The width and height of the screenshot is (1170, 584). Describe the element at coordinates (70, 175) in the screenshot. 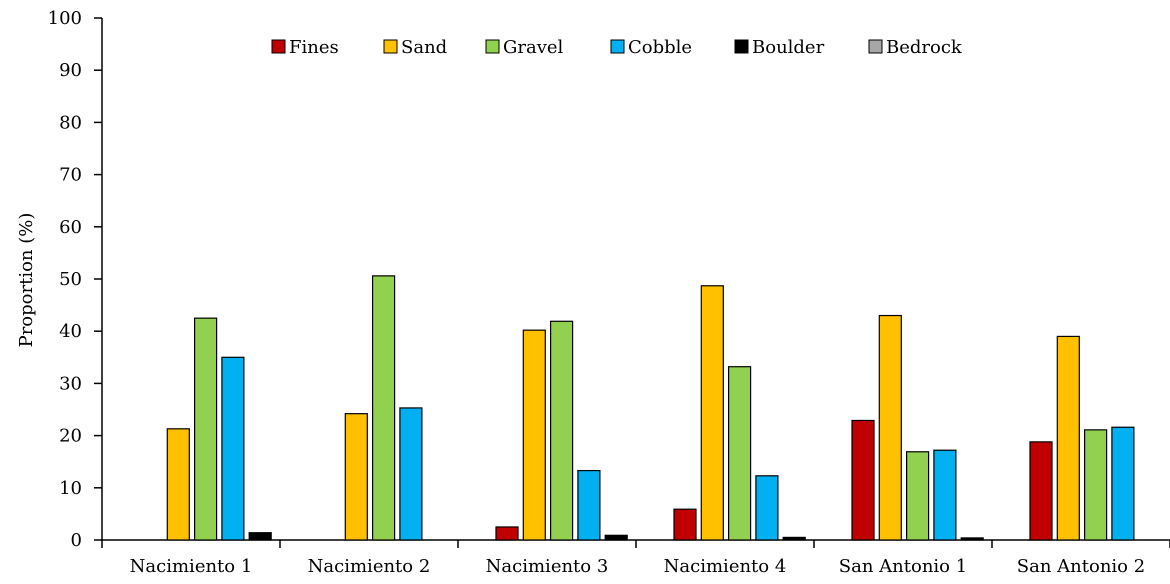

I see `y-tick-label: 70` at that location.